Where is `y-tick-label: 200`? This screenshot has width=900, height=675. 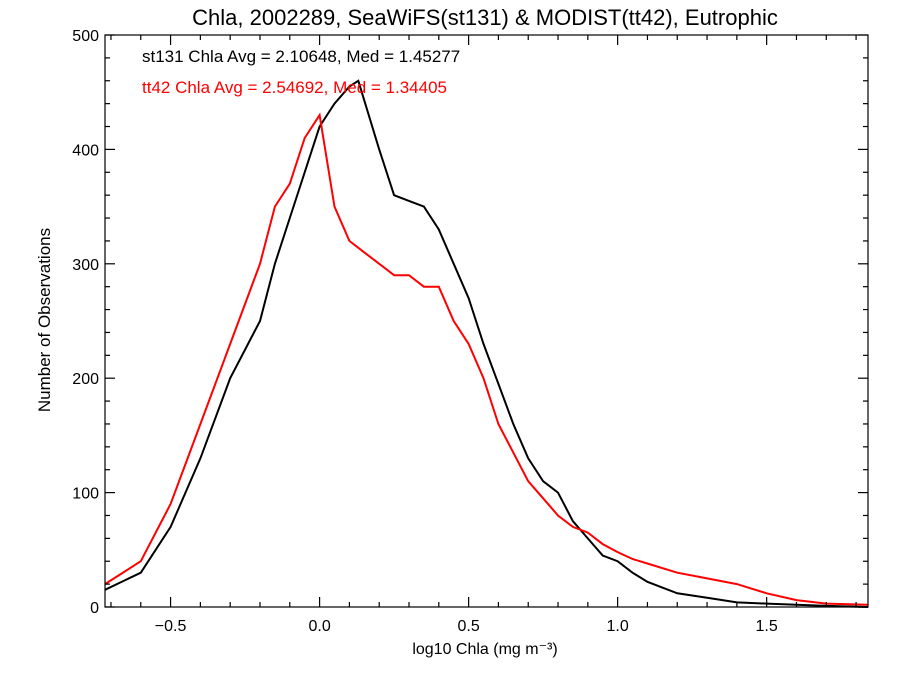
y-tick-label: 200 is located at coordinates (85, 379).